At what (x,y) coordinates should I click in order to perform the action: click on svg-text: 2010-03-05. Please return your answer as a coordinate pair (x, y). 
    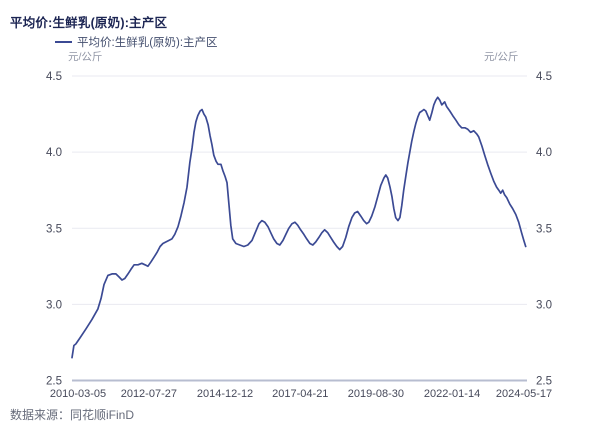
    Looking at the image, I should click on (78, 394).